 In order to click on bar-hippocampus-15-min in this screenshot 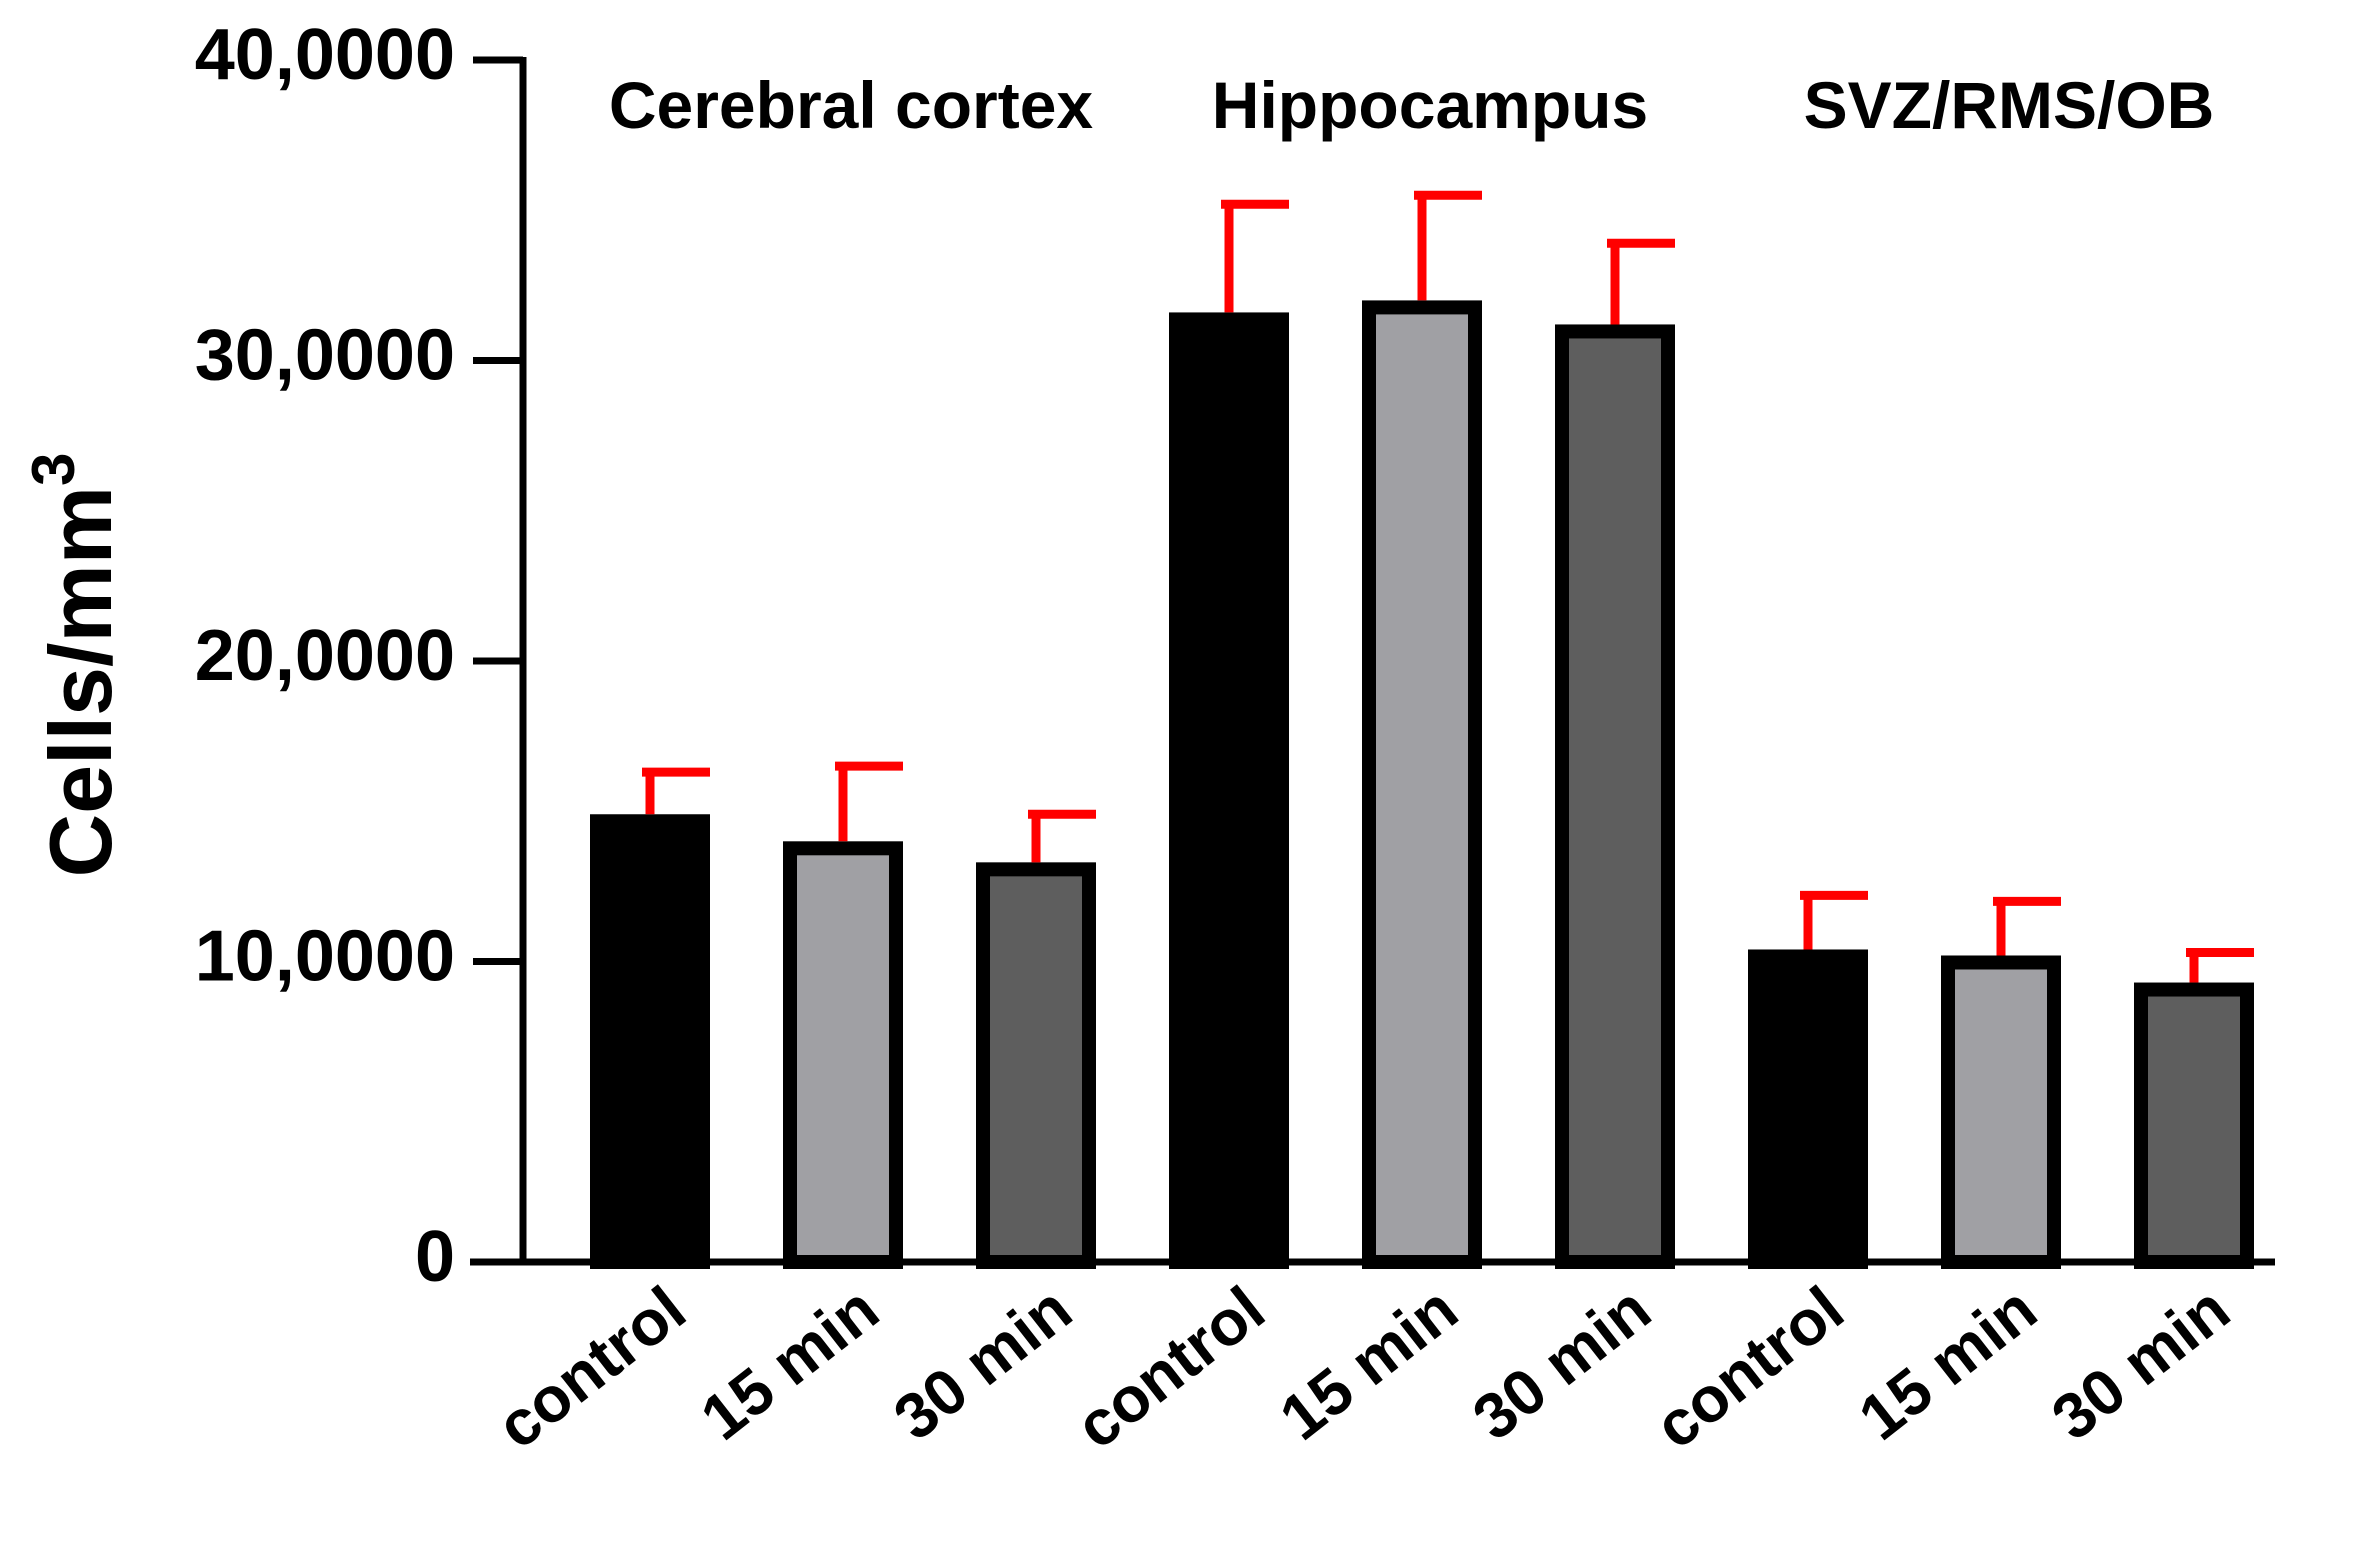, I will do `click(1422, 784)`.